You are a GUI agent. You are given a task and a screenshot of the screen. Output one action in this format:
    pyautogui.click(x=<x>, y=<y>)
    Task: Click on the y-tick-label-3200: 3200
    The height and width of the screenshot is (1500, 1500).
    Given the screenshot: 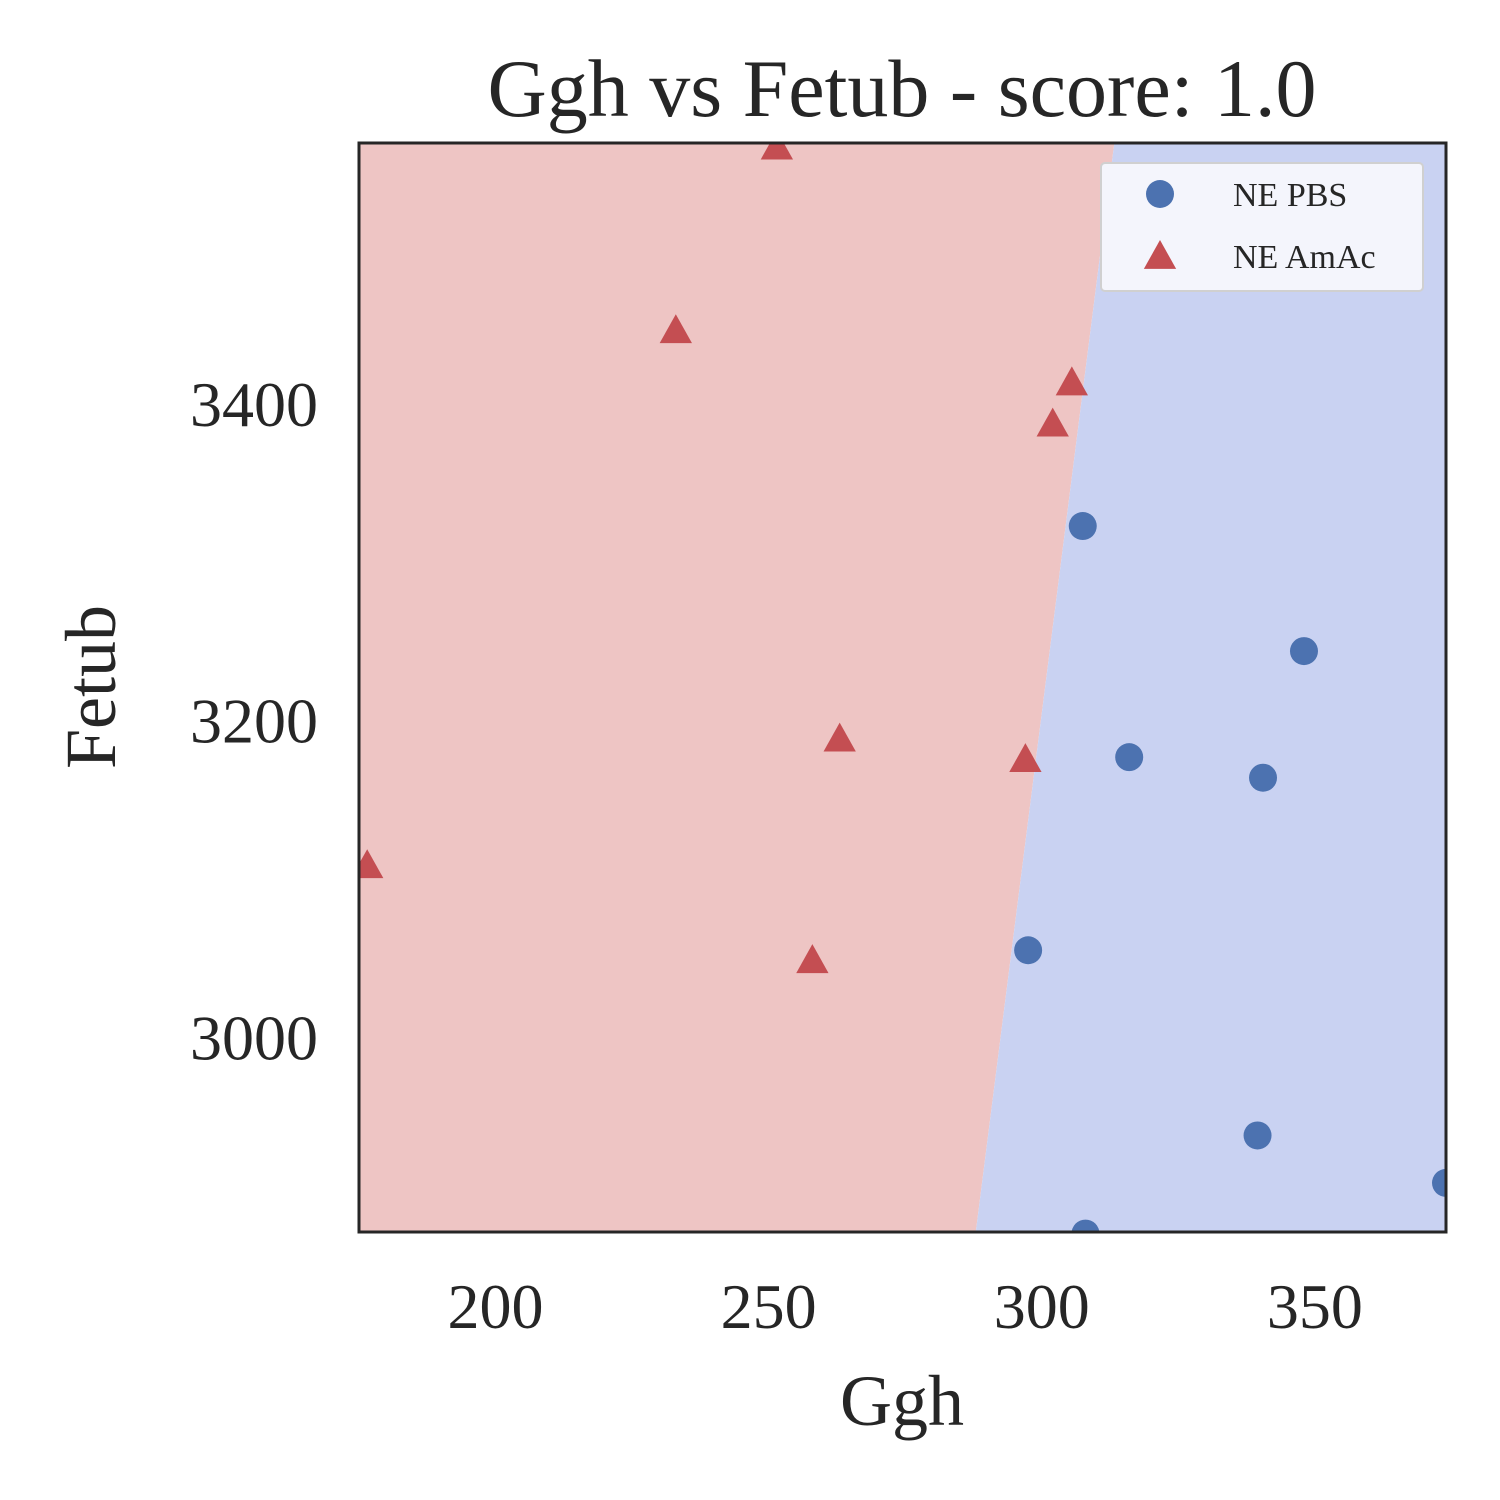 What is the action you would take?
    pyautogui.click(x=254, y=721)
    